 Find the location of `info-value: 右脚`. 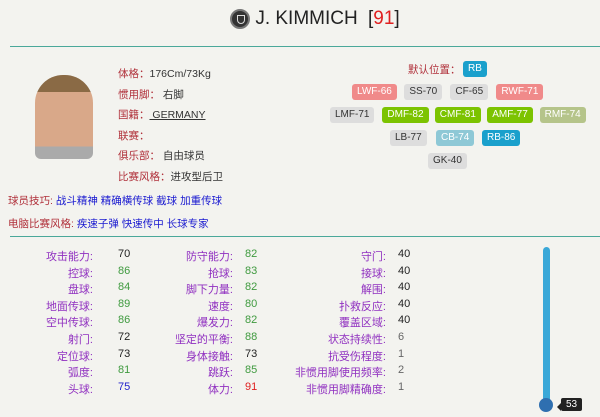

info-value: 右脚 is located at coordinates (173, 94).